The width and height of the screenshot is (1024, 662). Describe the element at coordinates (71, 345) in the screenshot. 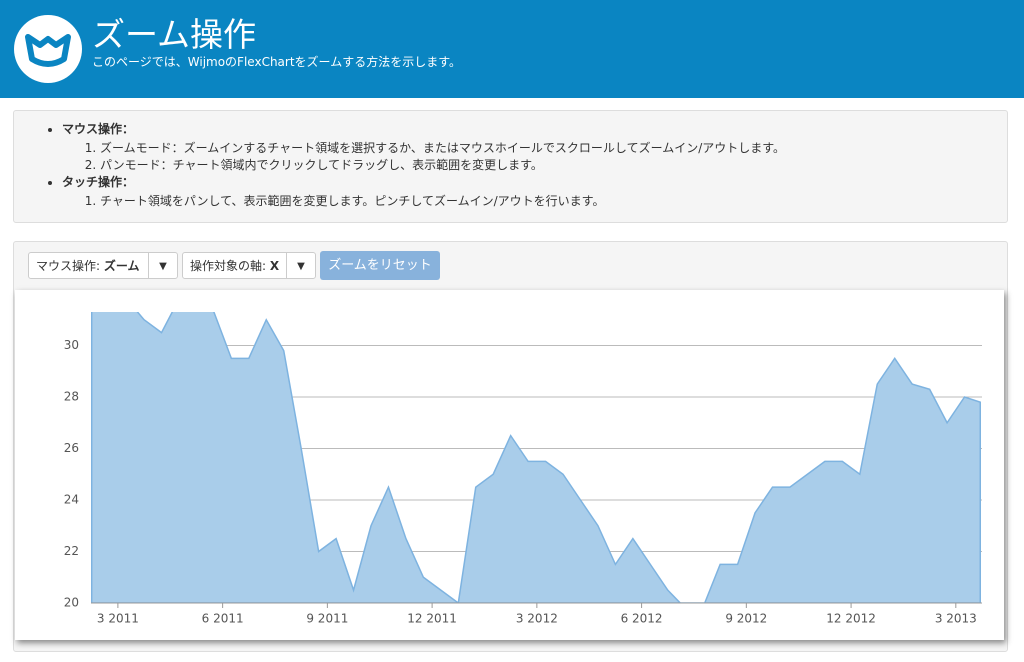

I see `y-tick-label: 30` at that location.